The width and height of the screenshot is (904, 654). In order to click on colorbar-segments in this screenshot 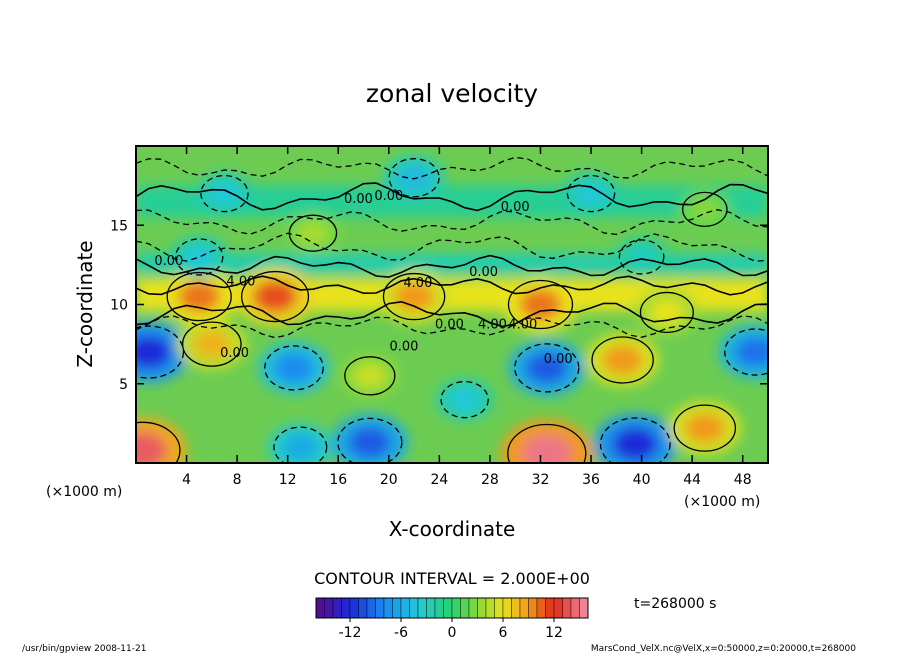, I will do `click(452, 608)`.